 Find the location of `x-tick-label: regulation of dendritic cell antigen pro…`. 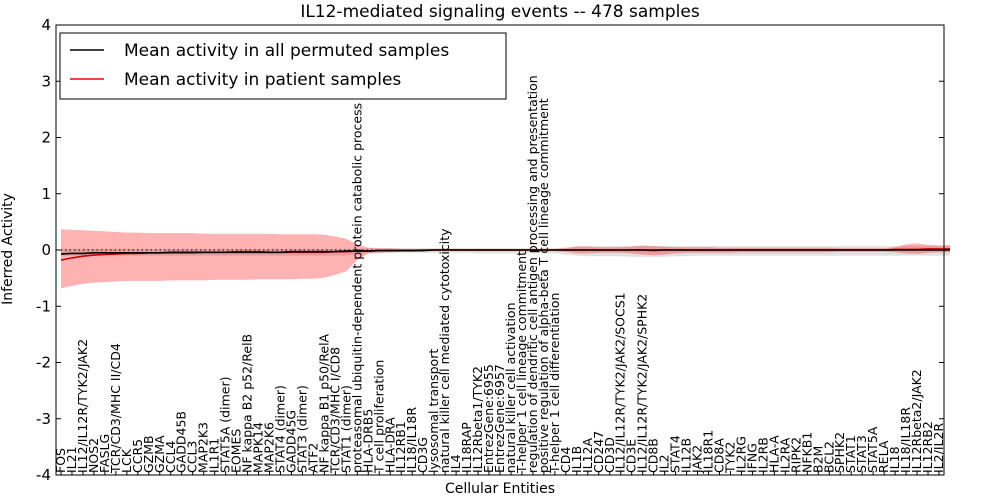

x-tick-label: regulation of dendritic cell antigen pro… is located at coordinates (532, 274).